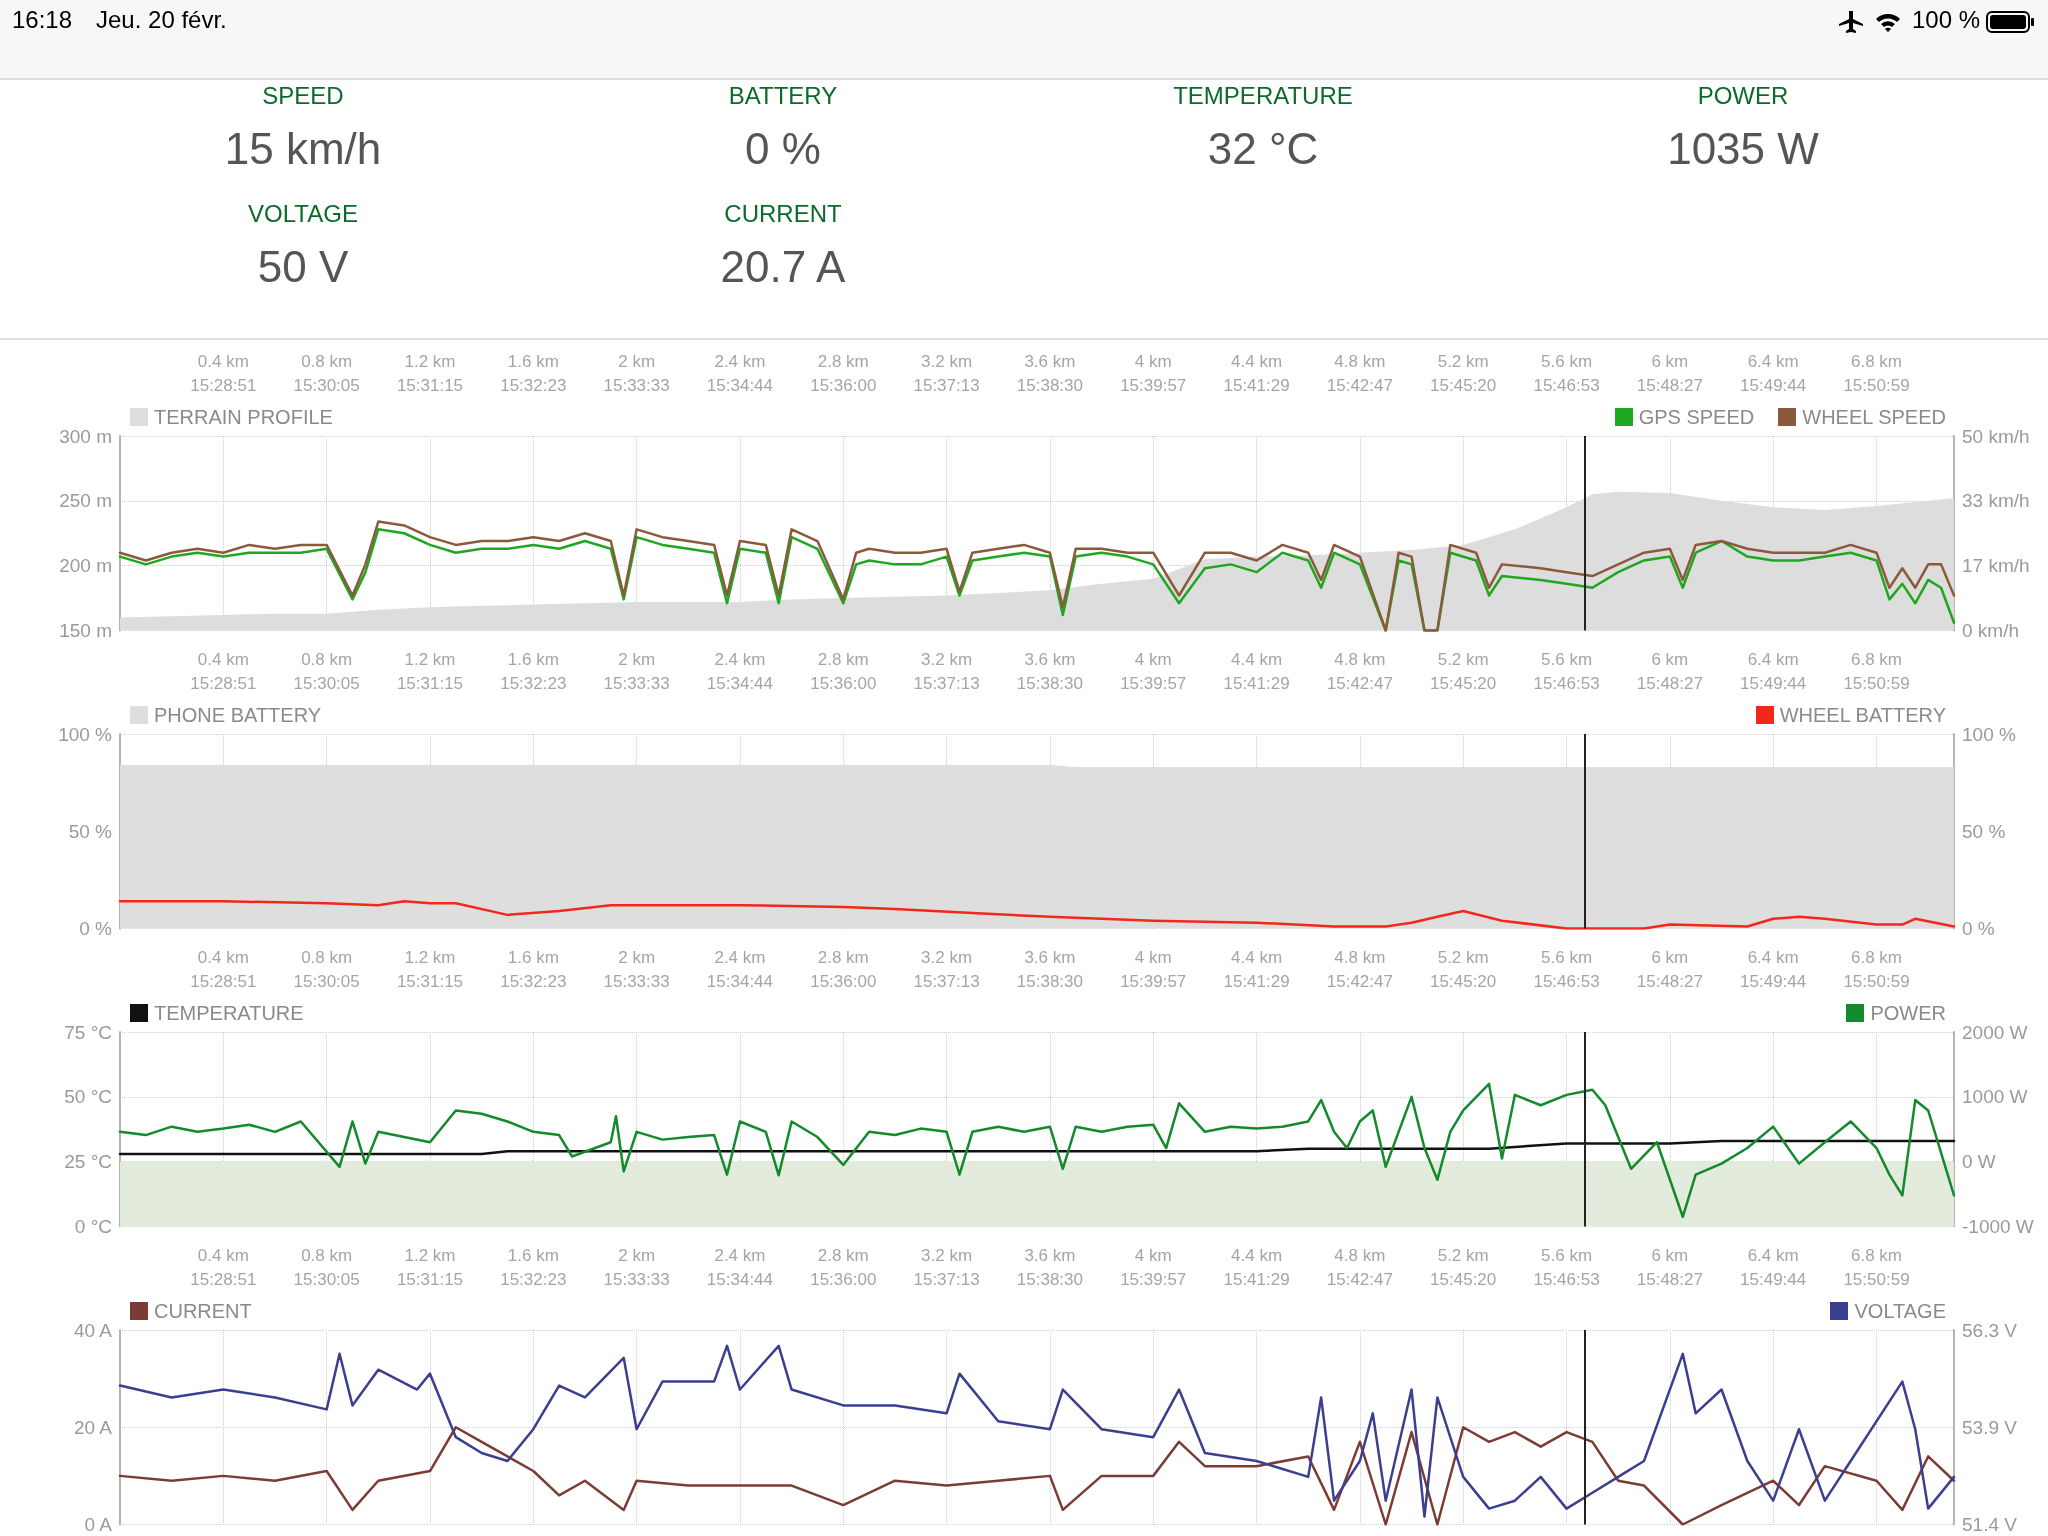 This screenshot has height=1536, width=2048. I want to click on x-tick-label: 1.2 km, so click(430, 361).